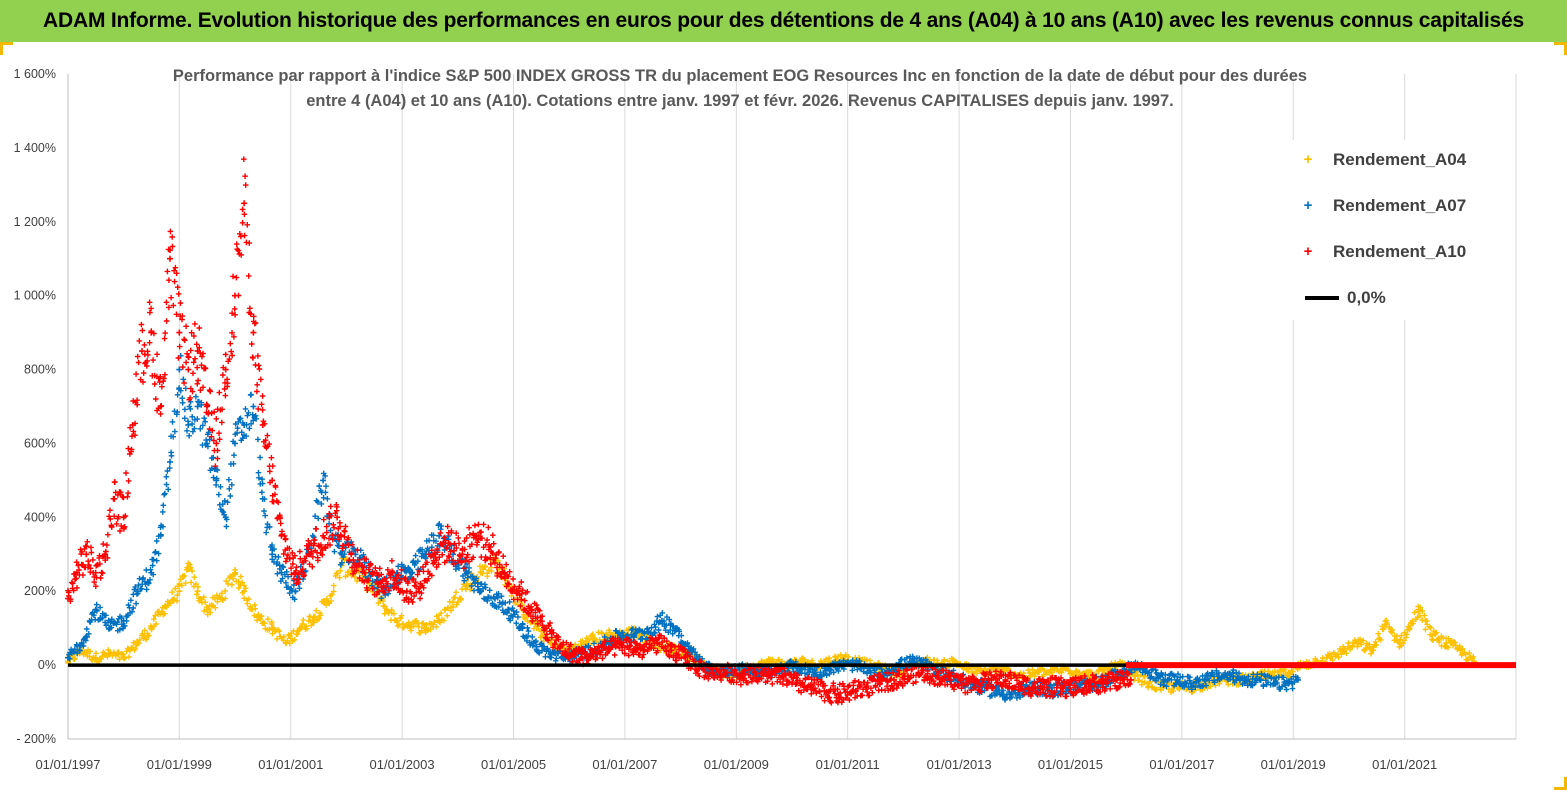 This screenshot has width=1567, height=790. Describe the element at coordinates (1181, 764) in the screenshot. I see `x-tick-label: 01/01/2017` at that location.